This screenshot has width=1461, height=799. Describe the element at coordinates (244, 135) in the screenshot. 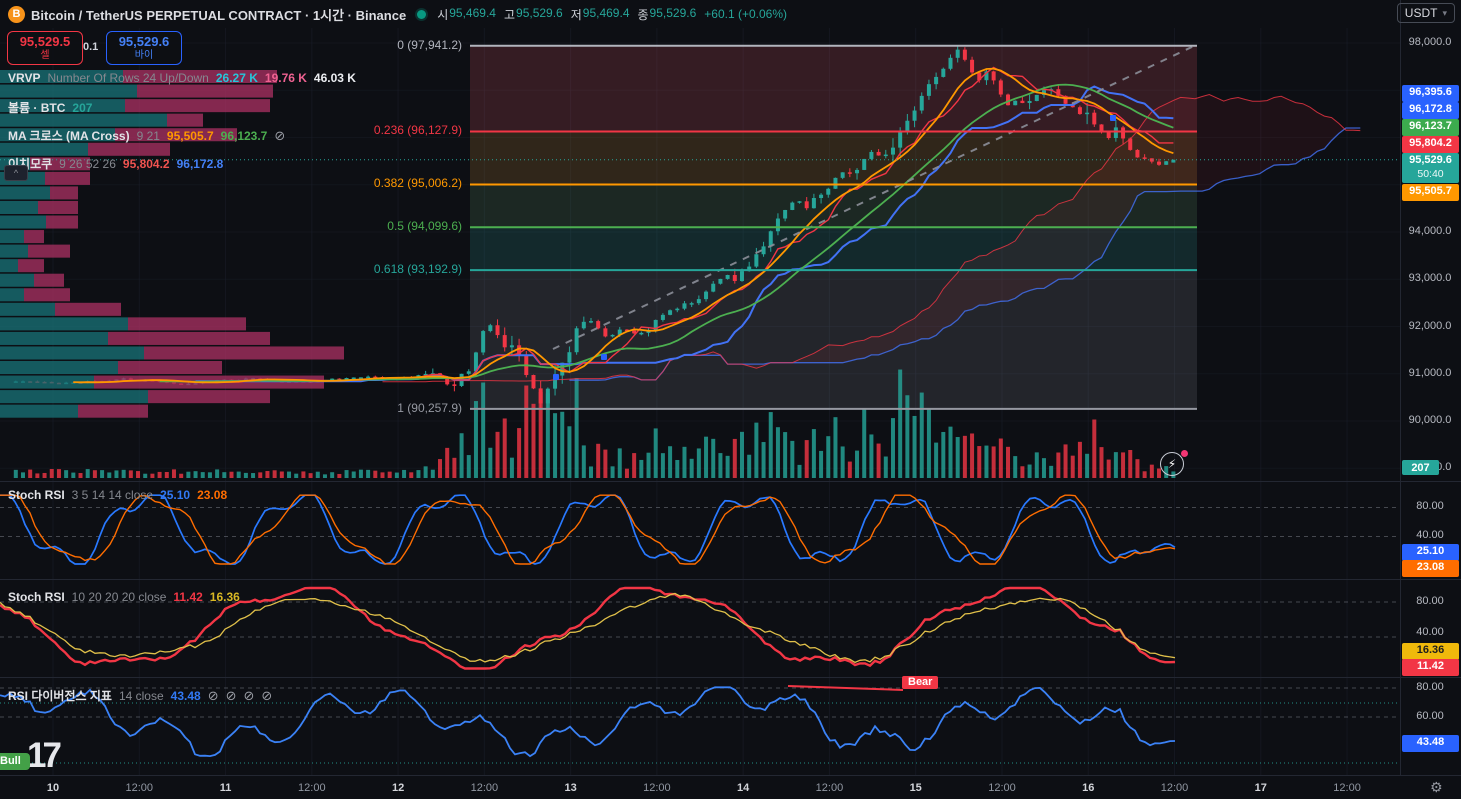

I see `ma-slow-value: 96,123.7` at that location.